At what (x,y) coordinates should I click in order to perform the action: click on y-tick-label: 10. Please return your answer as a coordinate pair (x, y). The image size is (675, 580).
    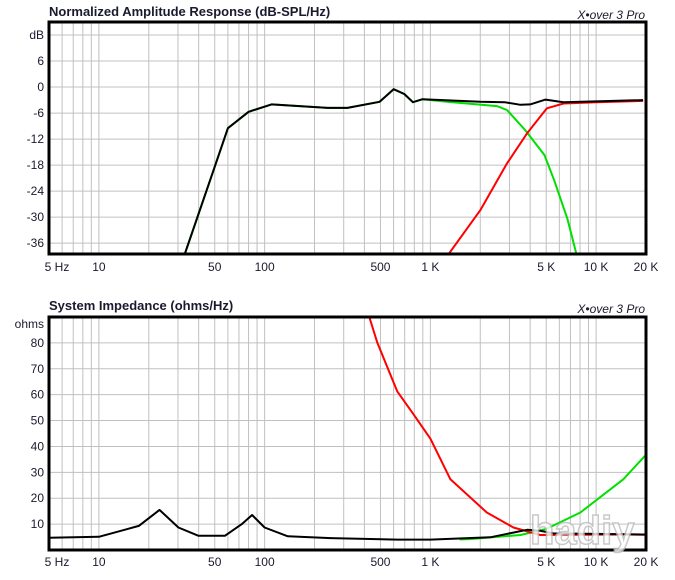
    Looking at the image, I should click on (38, 524).